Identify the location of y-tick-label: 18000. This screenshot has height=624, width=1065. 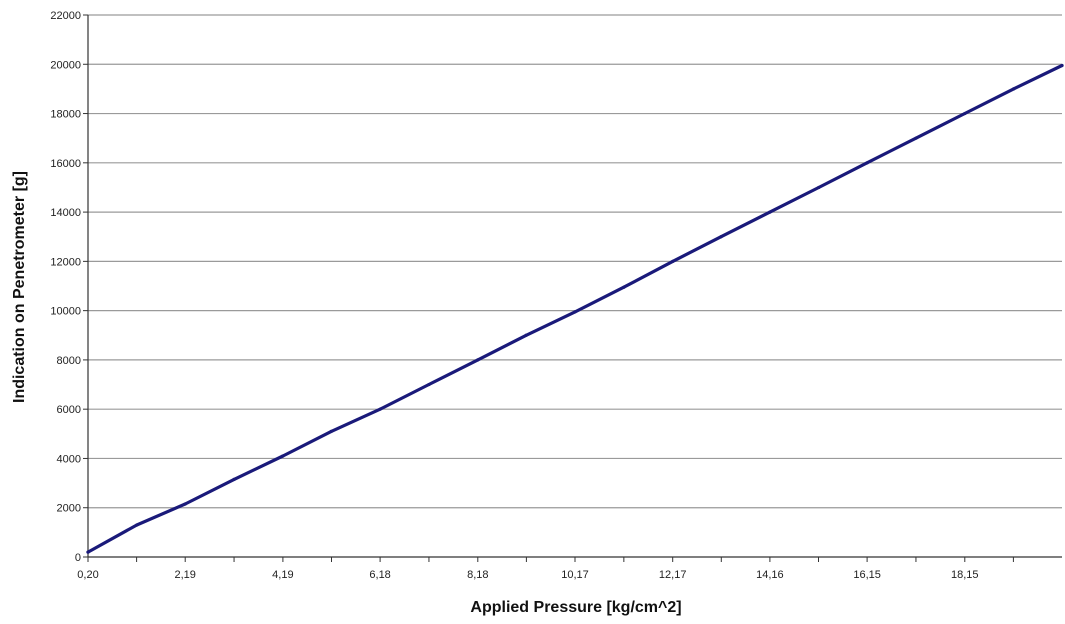
(65, 115).